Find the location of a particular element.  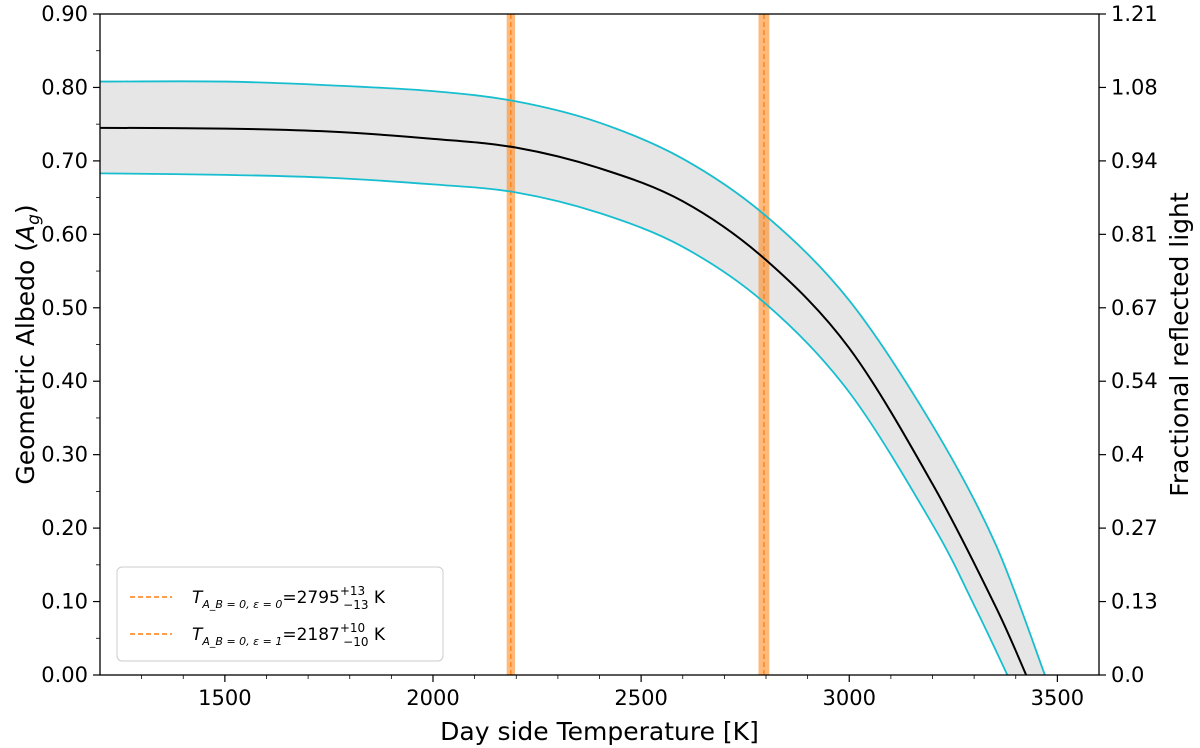

y-tick-label-0: 0.00 is located at coordinates (64, 675).